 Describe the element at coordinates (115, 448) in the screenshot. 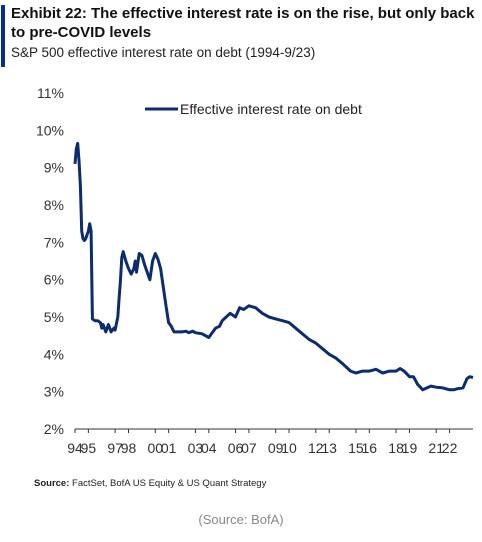

I see `x-tick-label: 97` at that location.